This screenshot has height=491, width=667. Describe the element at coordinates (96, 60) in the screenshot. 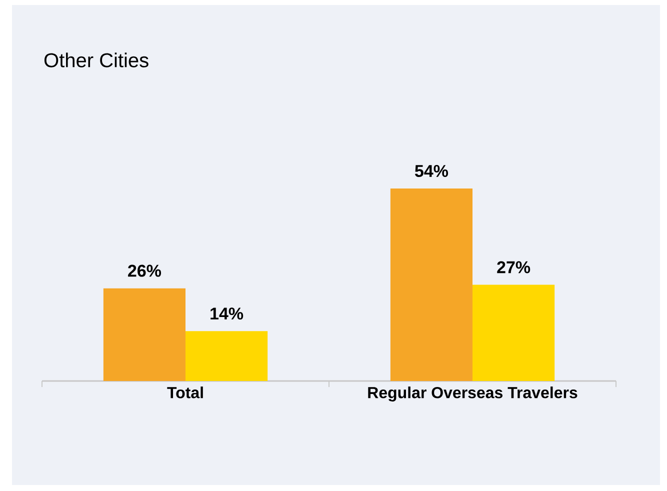

I see `chart-title: Other Cities` at that location.